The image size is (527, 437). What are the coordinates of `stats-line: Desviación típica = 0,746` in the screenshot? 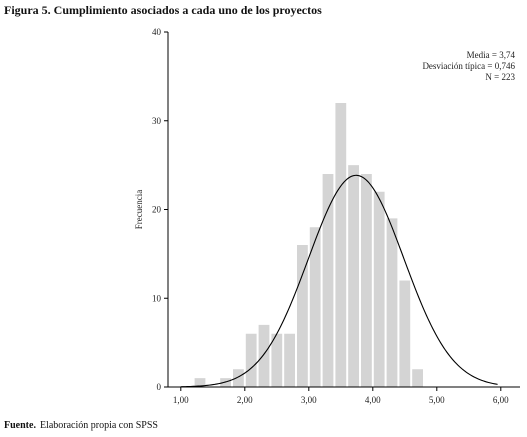 It's located at (468, 66).